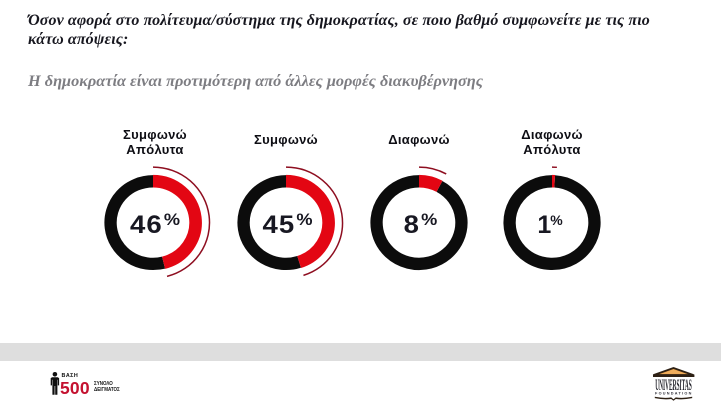 This screenshot has height=406, width=721. Describe the element at coordinates (674, 393) in the screenshot. I see `svg-text: FOUNDATION` at that location.